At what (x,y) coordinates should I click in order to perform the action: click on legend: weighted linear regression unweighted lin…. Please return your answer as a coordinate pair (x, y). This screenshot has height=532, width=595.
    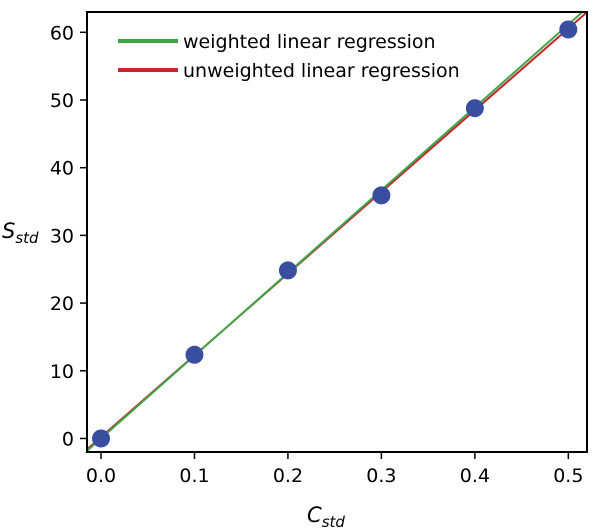
    Looking at the image, I should click on (289, 56).